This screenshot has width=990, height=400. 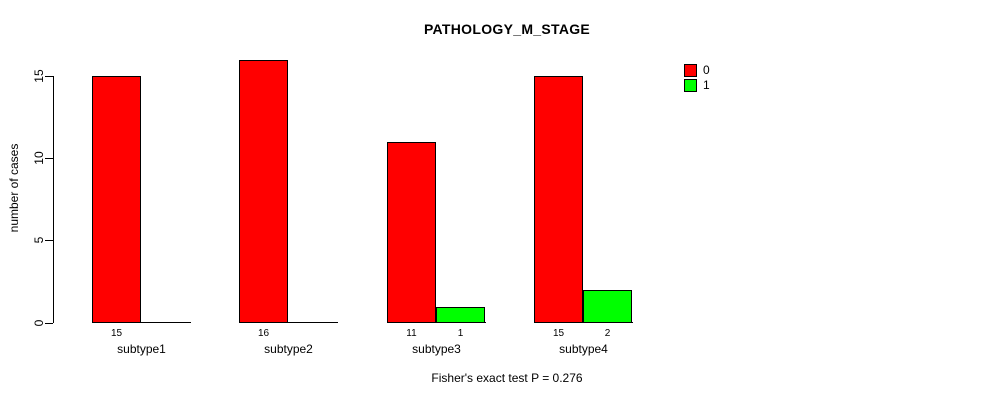 What do you see at coordinates (460, 315) in the screenshot?
I see `bar-1-subtype3` at bounding box center [460, 315].